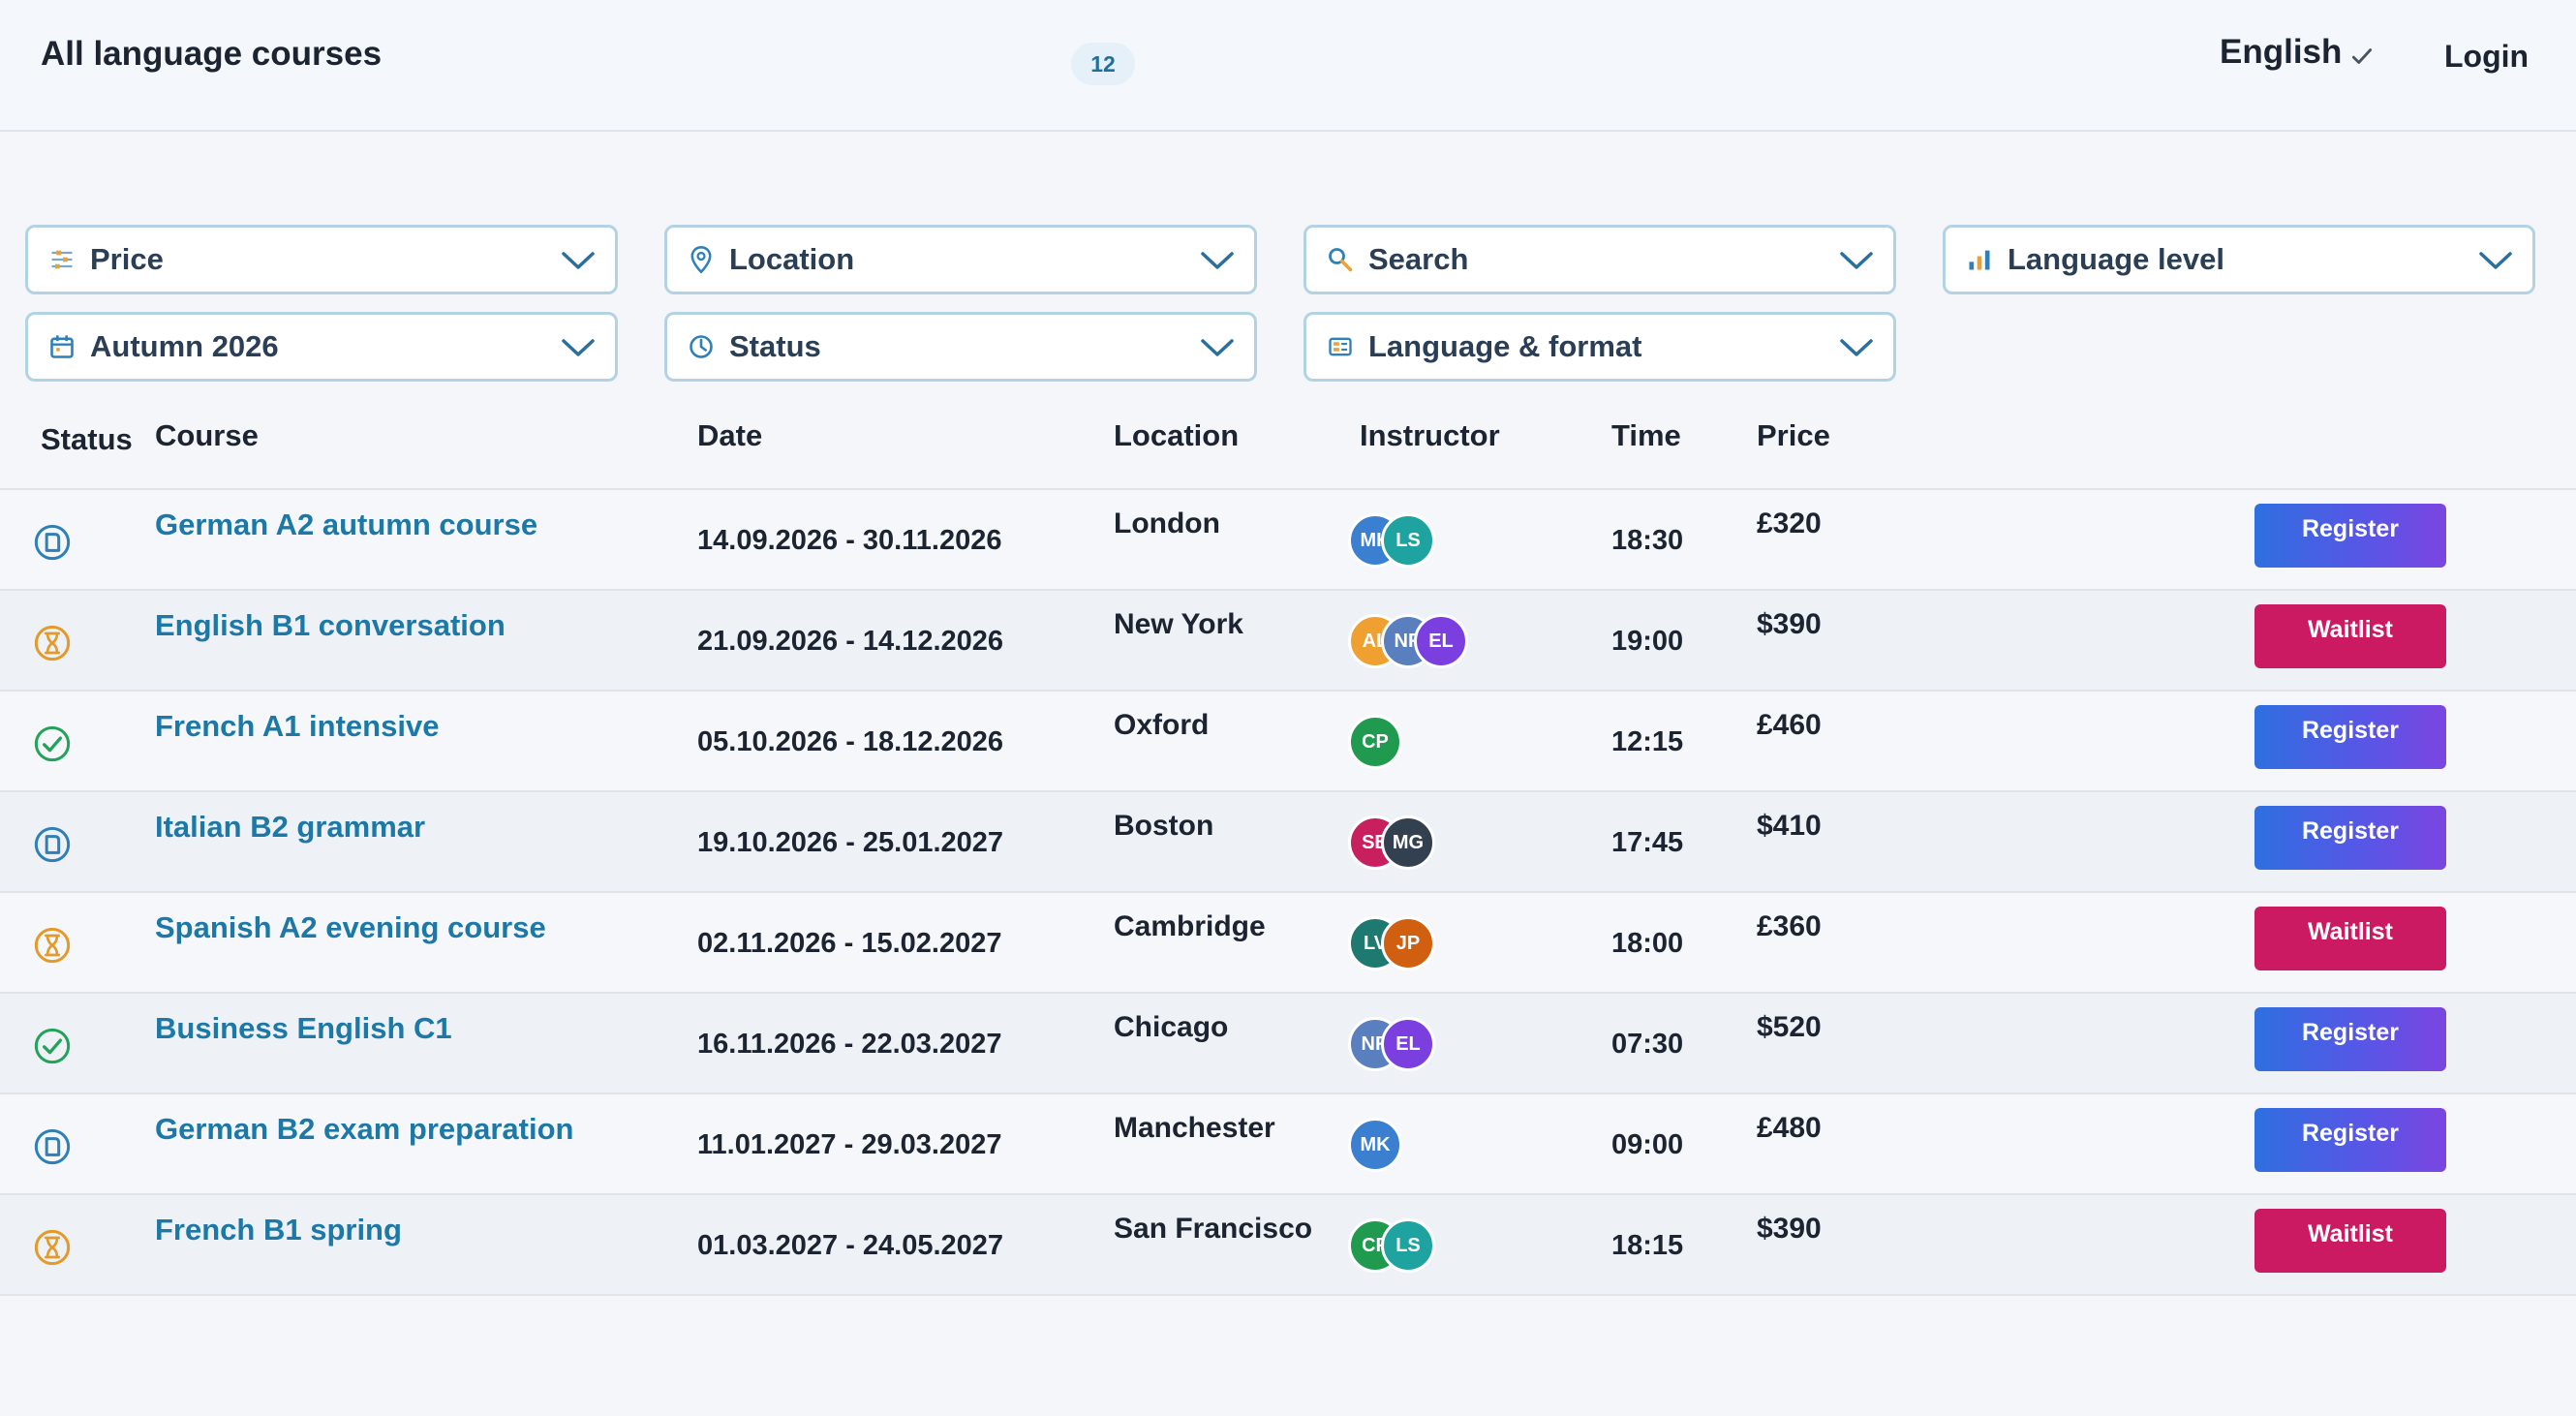  Describe the element at coordinates (1647, 843) in the screenshot. I see `course-time: 17:45` at that location.